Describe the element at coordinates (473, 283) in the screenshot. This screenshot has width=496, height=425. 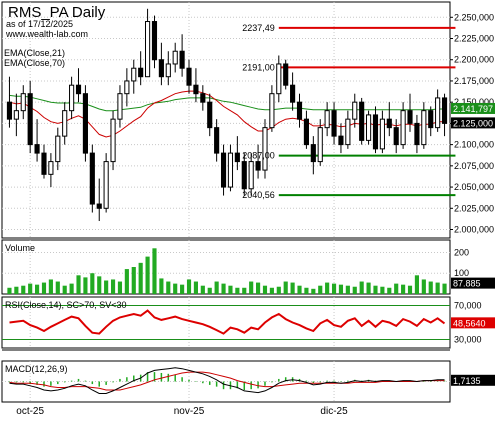
I see `volume-last-tag: 87.885` at that location.